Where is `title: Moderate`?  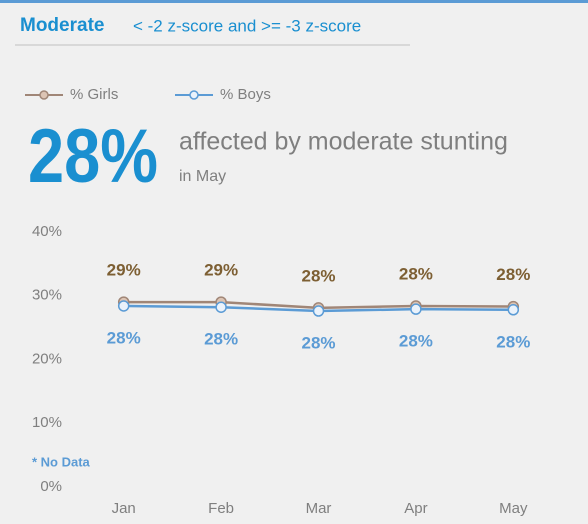
title: Moderate is located at coordinates (62, 25).